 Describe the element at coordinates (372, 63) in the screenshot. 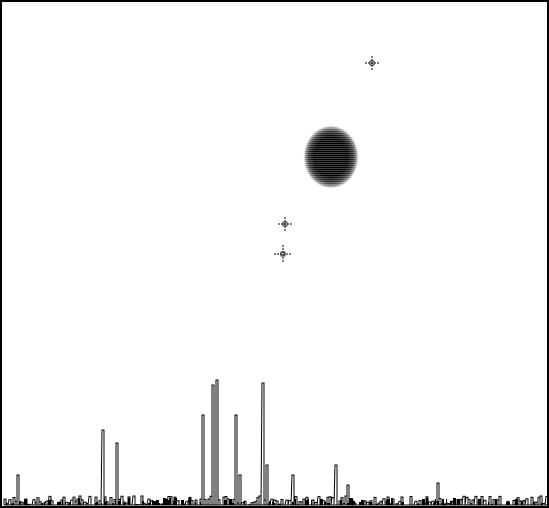

I see `crosshair-marker-top` at that location.